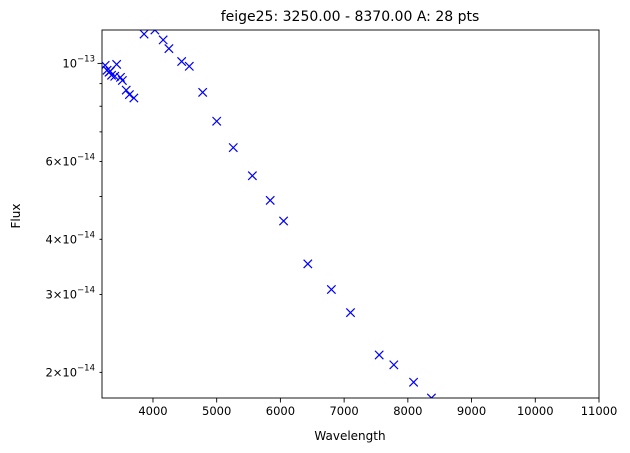 Image resolution: width=630 pixels, height=453 pixels. Describe the element at coordinates (343, 411) in the screenshot. I see `x-tick-label: 7000` at that location.